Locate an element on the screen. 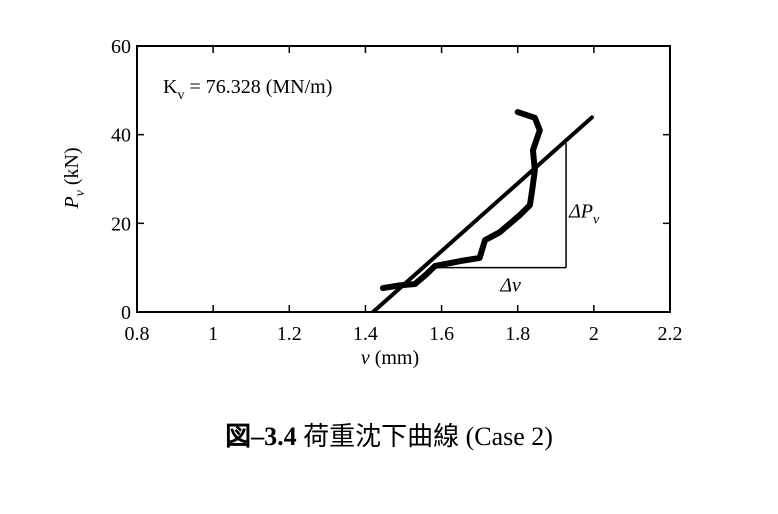  y-axis-label: Pv (kN) is located at coordinates (74, 178).